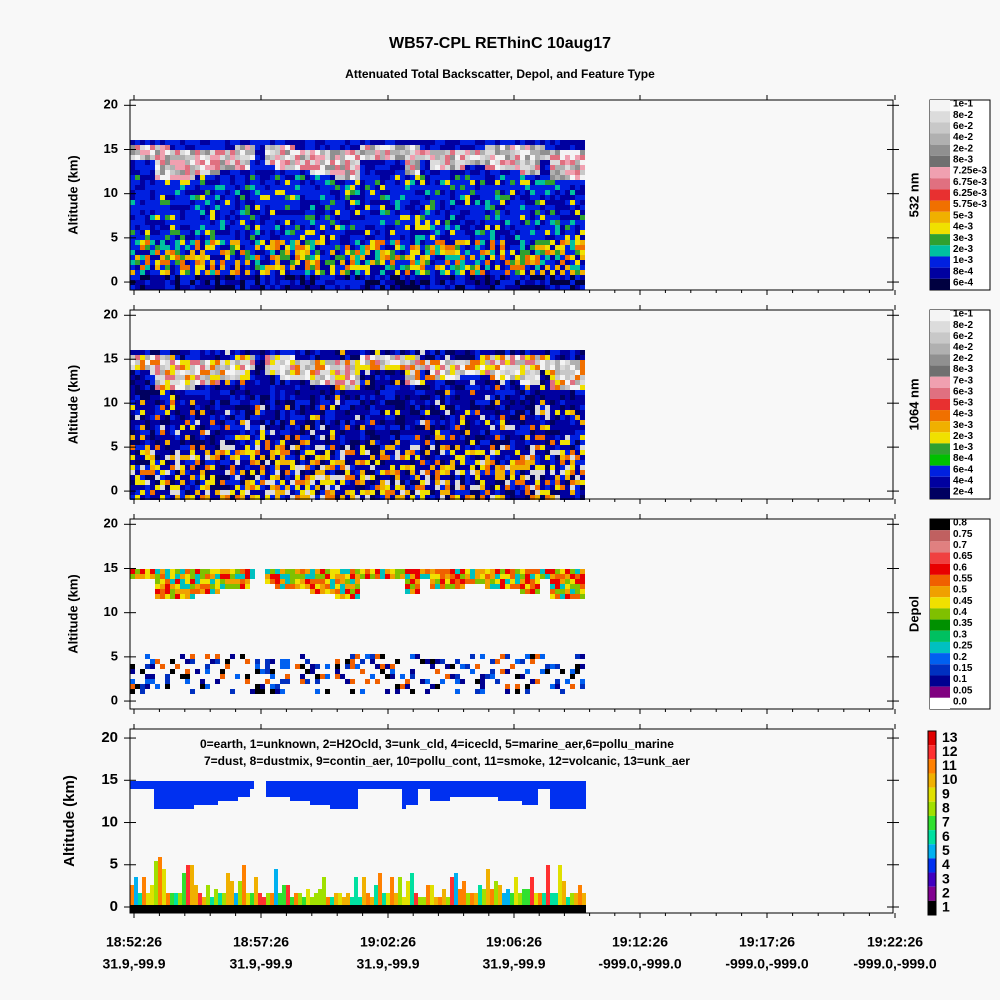  What do you see at coordinates (970, 171) in the screenshot?
I see `colorbar-tick-label: 7.25e-3` at bounding box center [970, 171].